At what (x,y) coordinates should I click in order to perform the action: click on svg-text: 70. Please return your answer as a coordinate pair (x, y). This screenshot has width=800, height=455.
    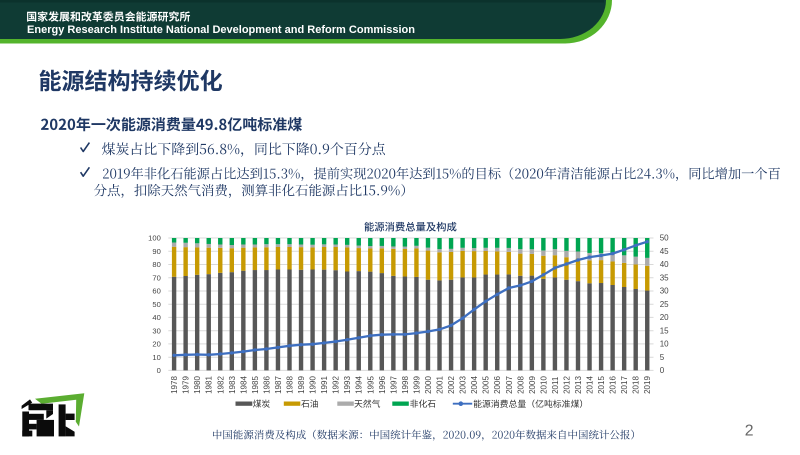
    Looking at the image, I should click on (156, 277).